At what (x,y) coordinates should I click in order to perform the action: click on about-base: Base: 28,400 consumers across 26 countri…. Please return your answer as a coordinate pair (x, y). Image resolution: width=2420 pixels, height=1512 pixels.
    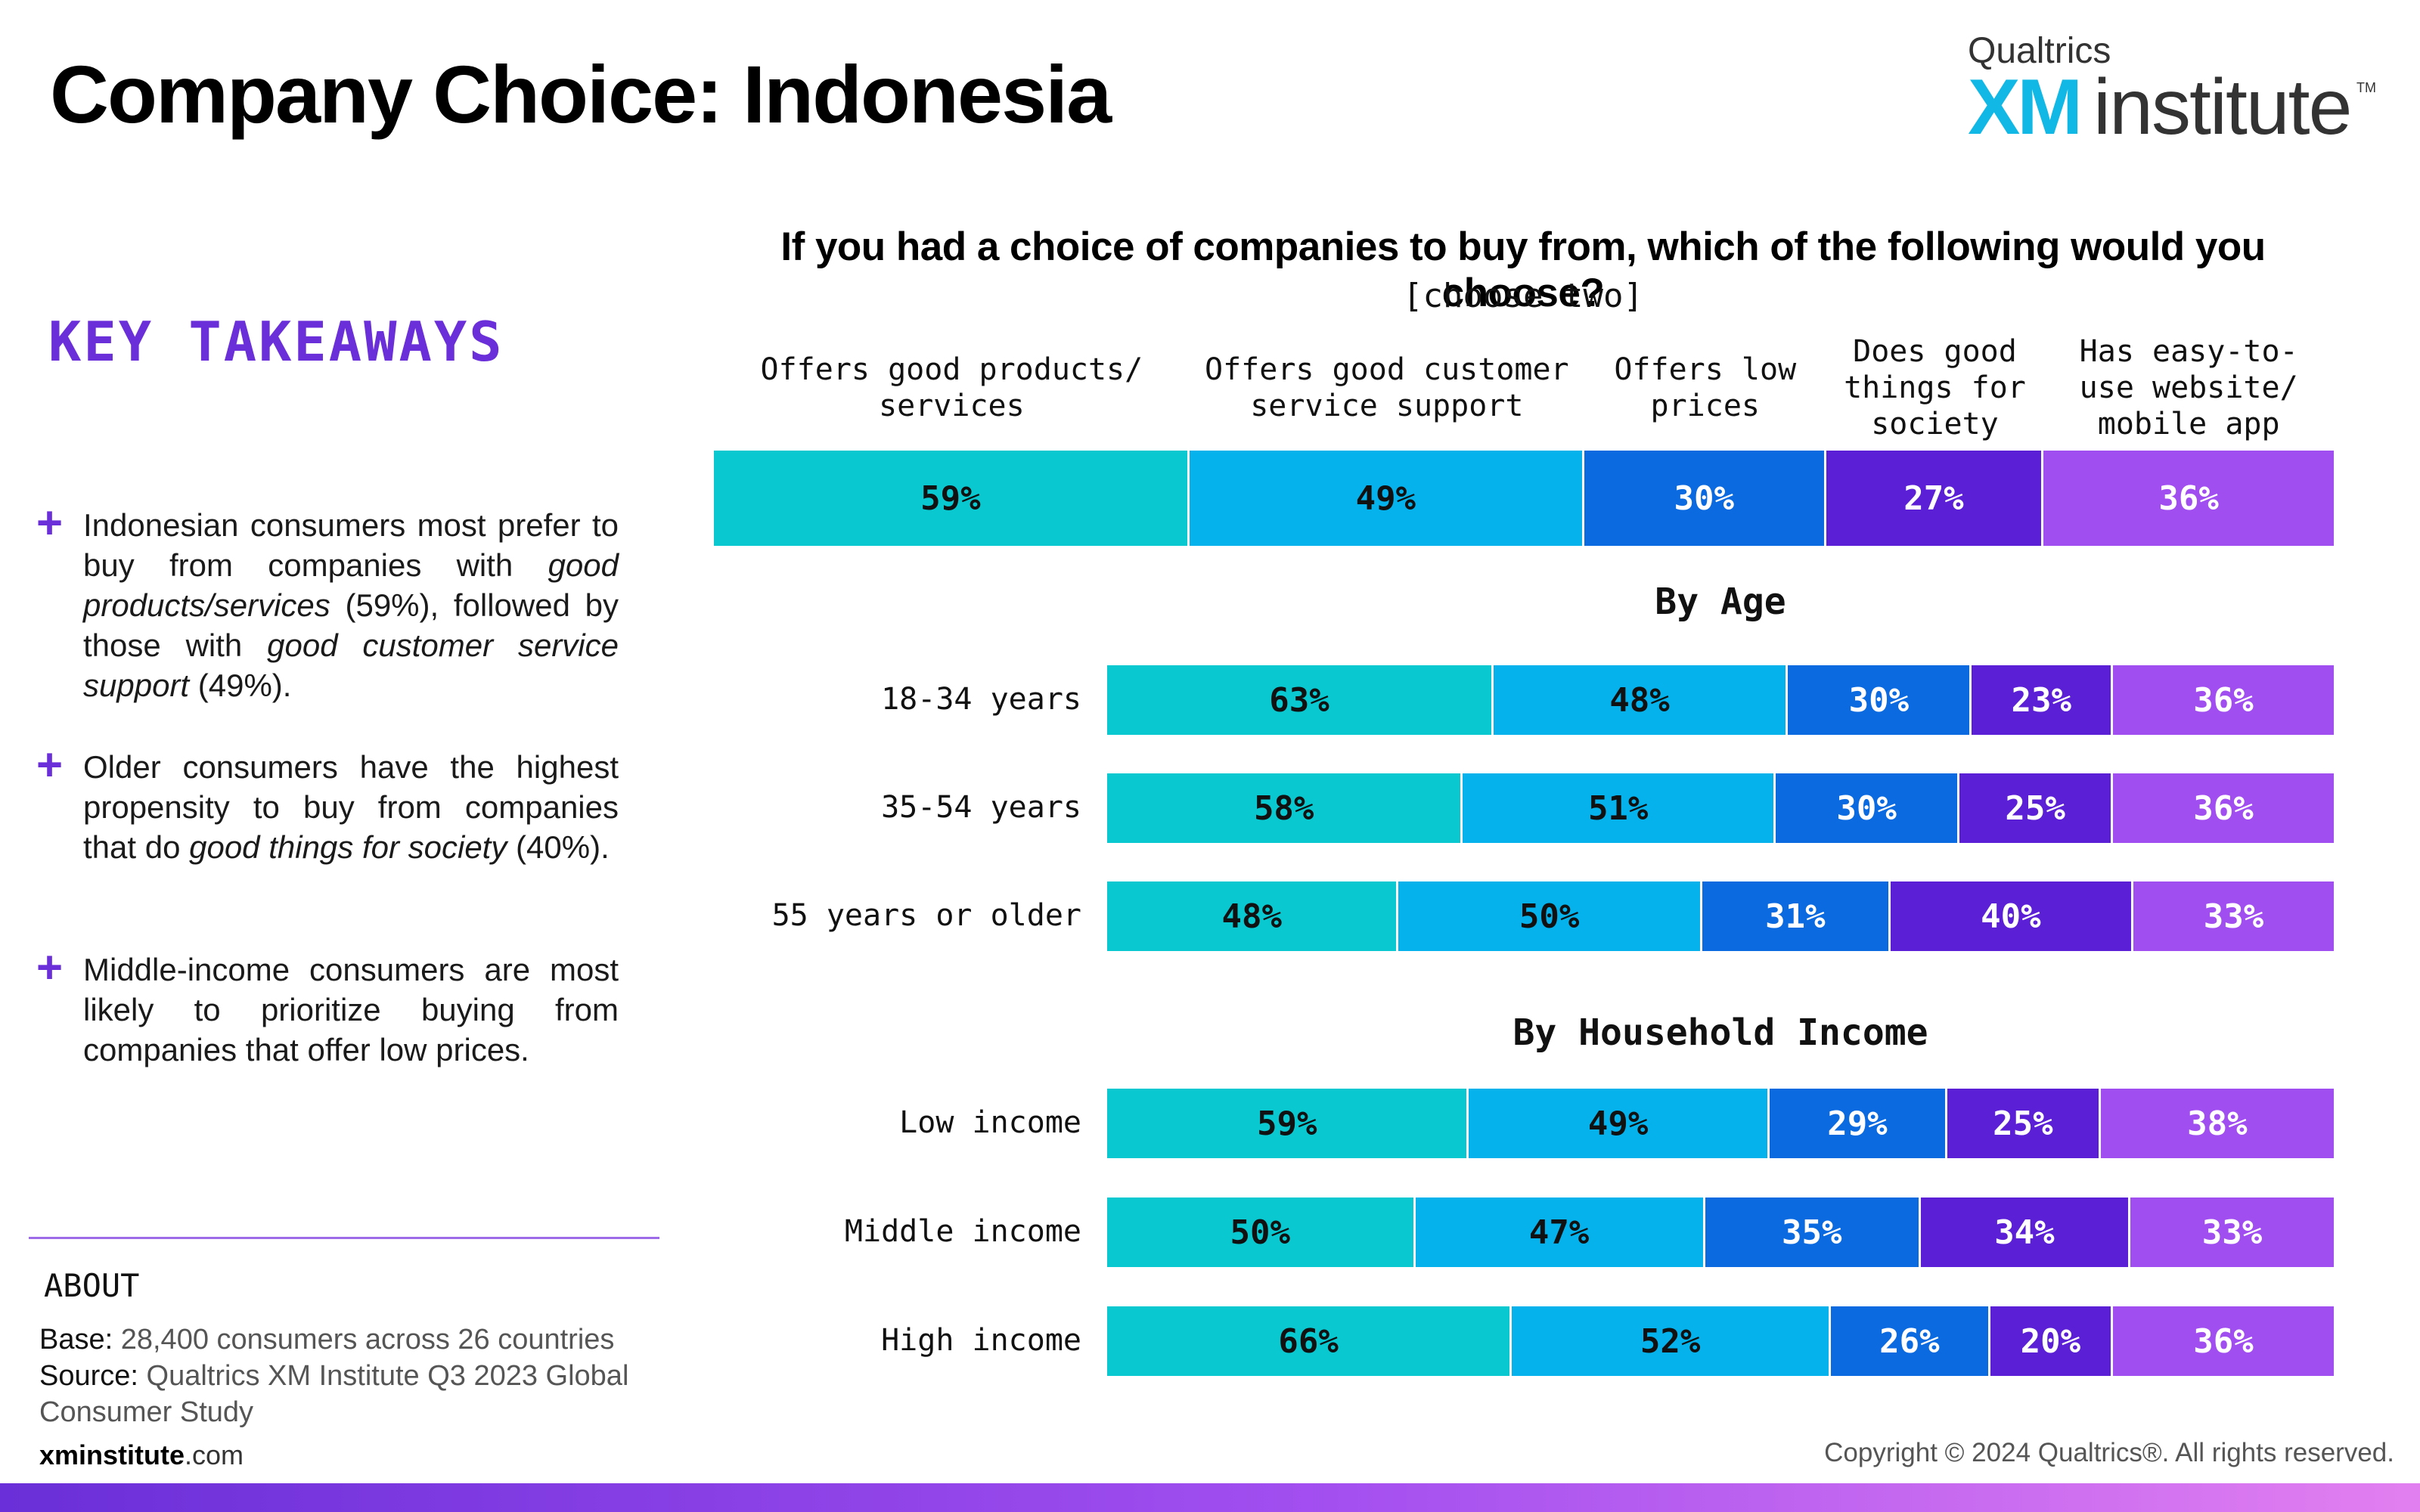
    Looking at the image, I should click on (357, 1339).